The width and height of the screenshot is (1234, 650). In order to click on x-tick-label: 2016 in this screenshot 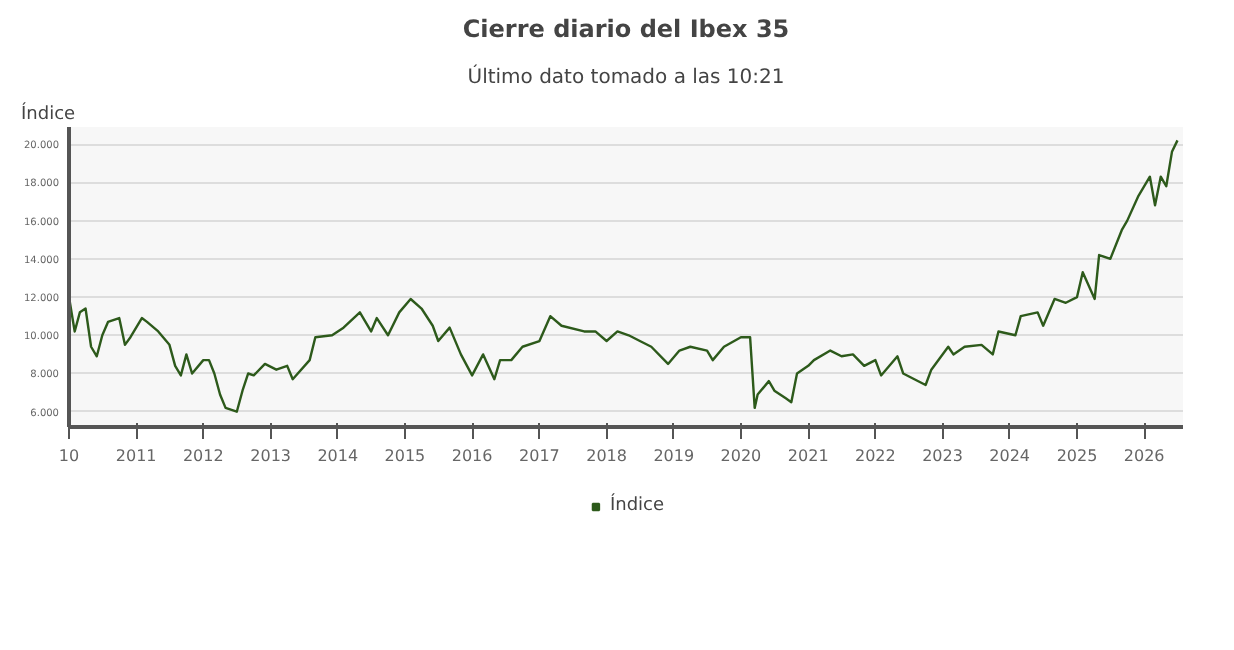, I will do `click(472, 456)`.